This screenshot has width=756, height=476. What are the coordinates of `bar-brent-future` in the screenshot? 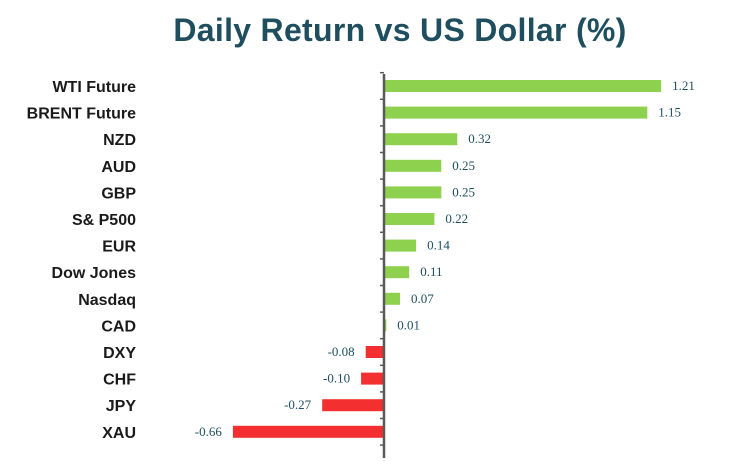 It's located at (516, 112).